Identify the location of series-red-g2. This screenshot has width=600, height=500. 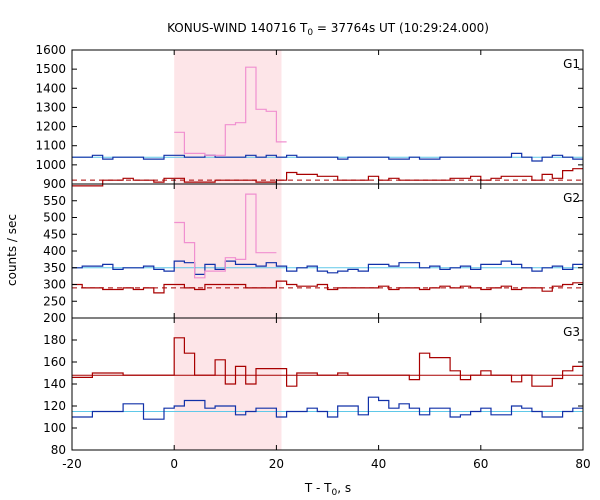
(327, 287).